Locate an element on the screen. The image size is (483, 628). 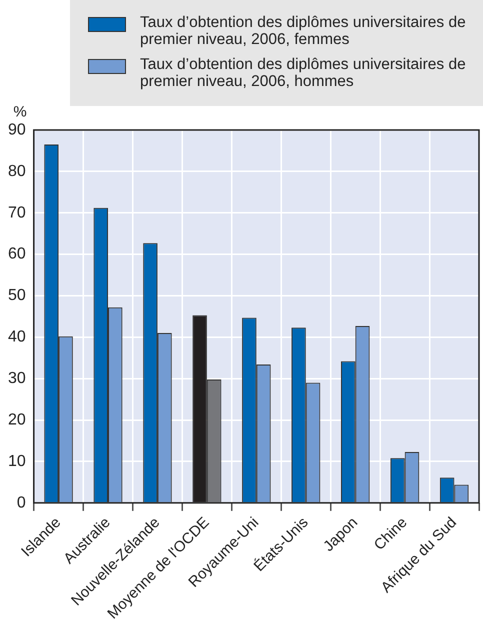
y-tick-label: 50 is located at coordinates (17, 295).